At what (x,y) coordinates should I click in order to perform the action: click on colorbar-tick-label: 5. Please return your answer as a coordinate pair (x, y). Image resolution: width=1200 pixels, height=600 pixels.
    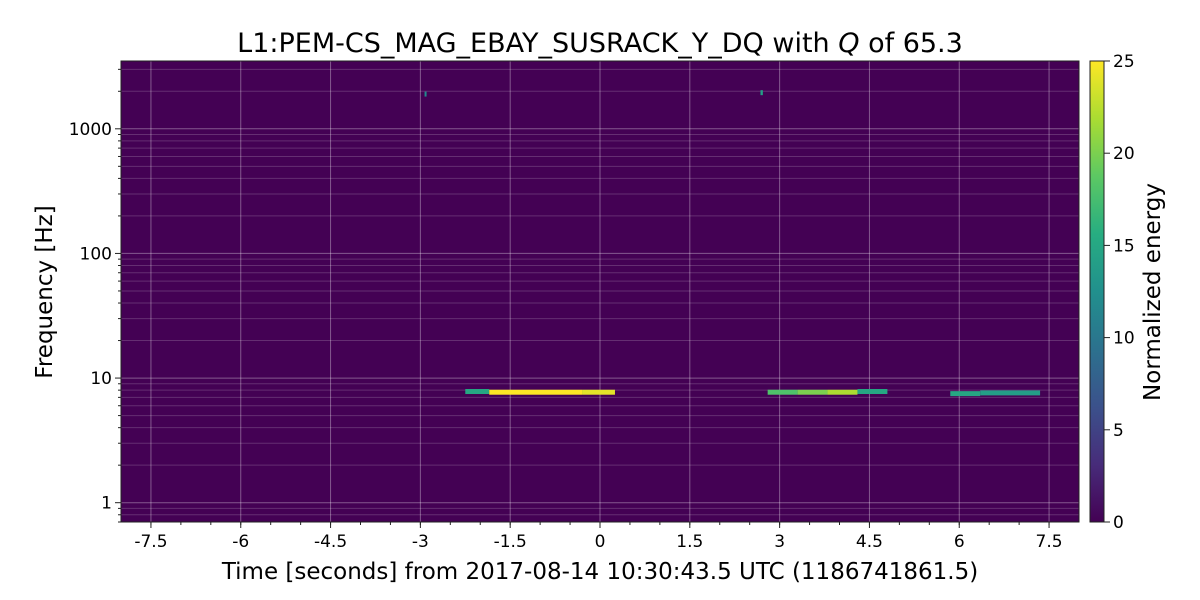
    Looking at the image, I should click on (1118, 431).